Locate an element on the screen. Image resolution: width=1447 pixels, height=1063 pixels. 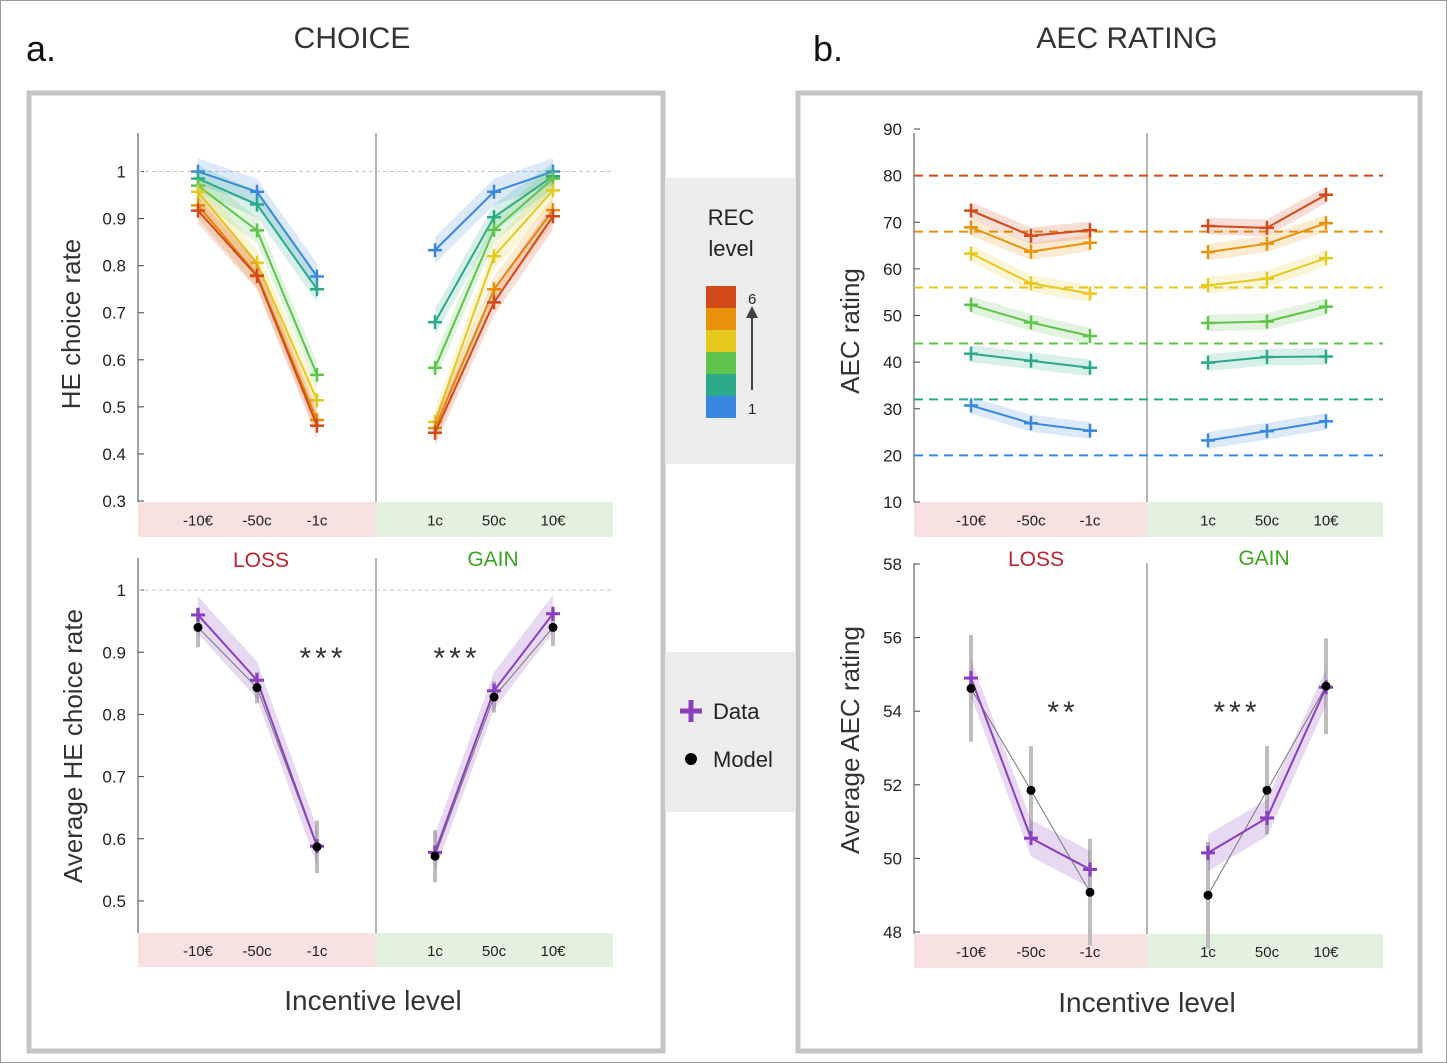
loss-significance: ** is located at coordinates (1062, 712).